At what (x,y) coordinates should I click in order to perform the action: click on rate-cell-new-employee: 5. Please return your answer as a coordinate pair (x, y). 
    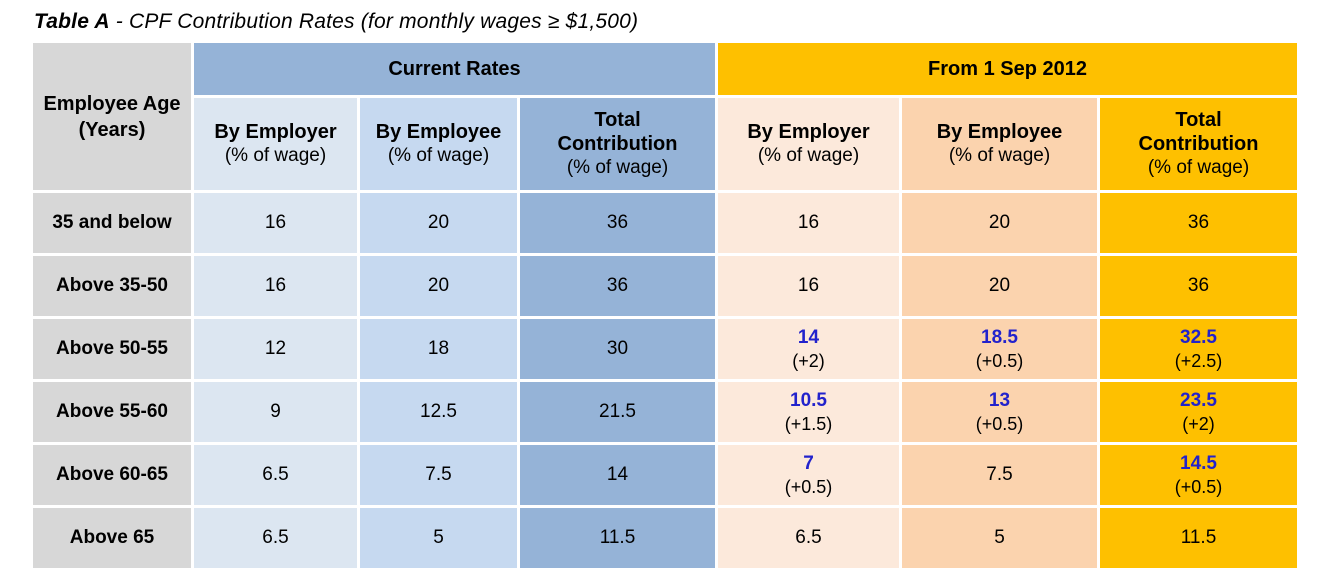
    Looking at the image, I should click on (999, 538).